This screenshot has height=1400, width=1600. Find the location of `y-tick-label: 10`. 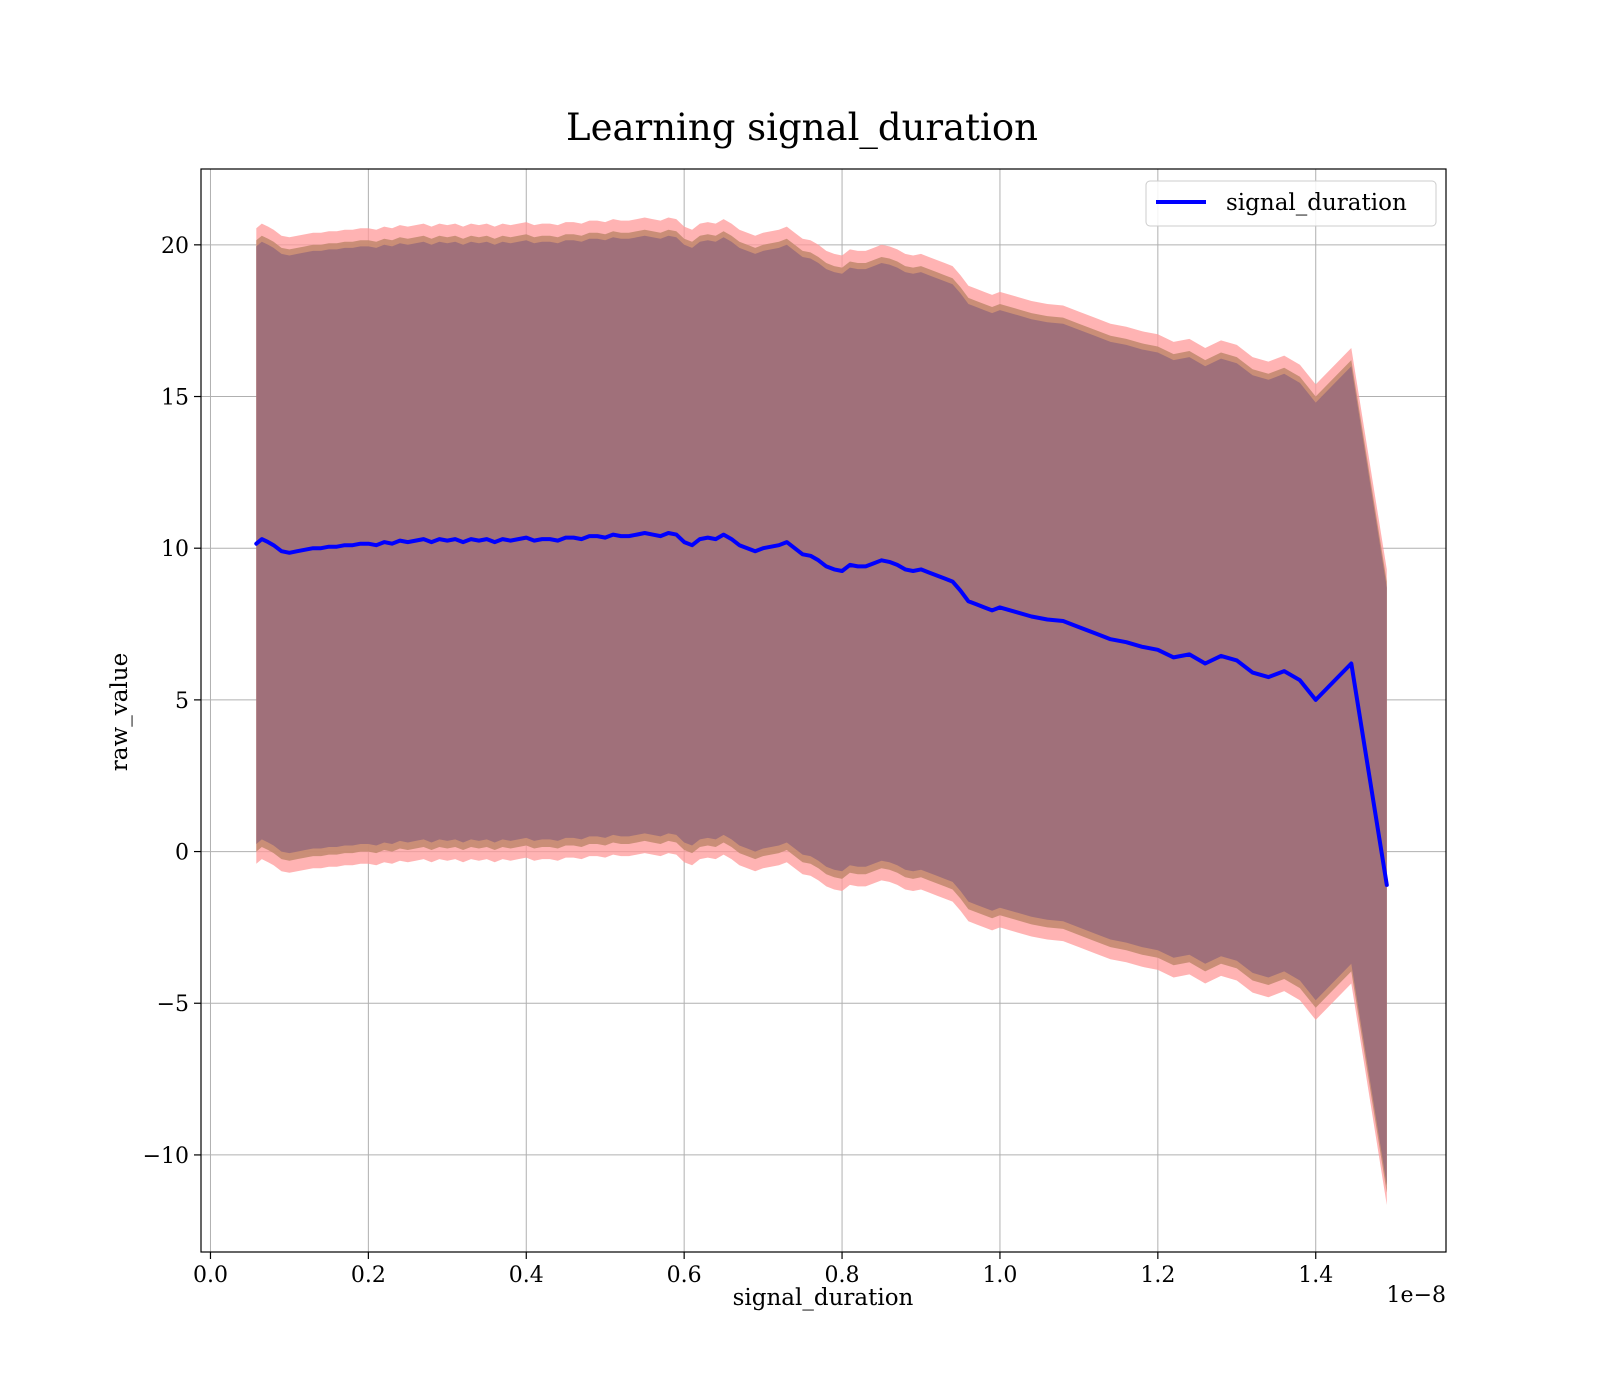

y-tick-label: 10 is located at coordinates (175, 549).